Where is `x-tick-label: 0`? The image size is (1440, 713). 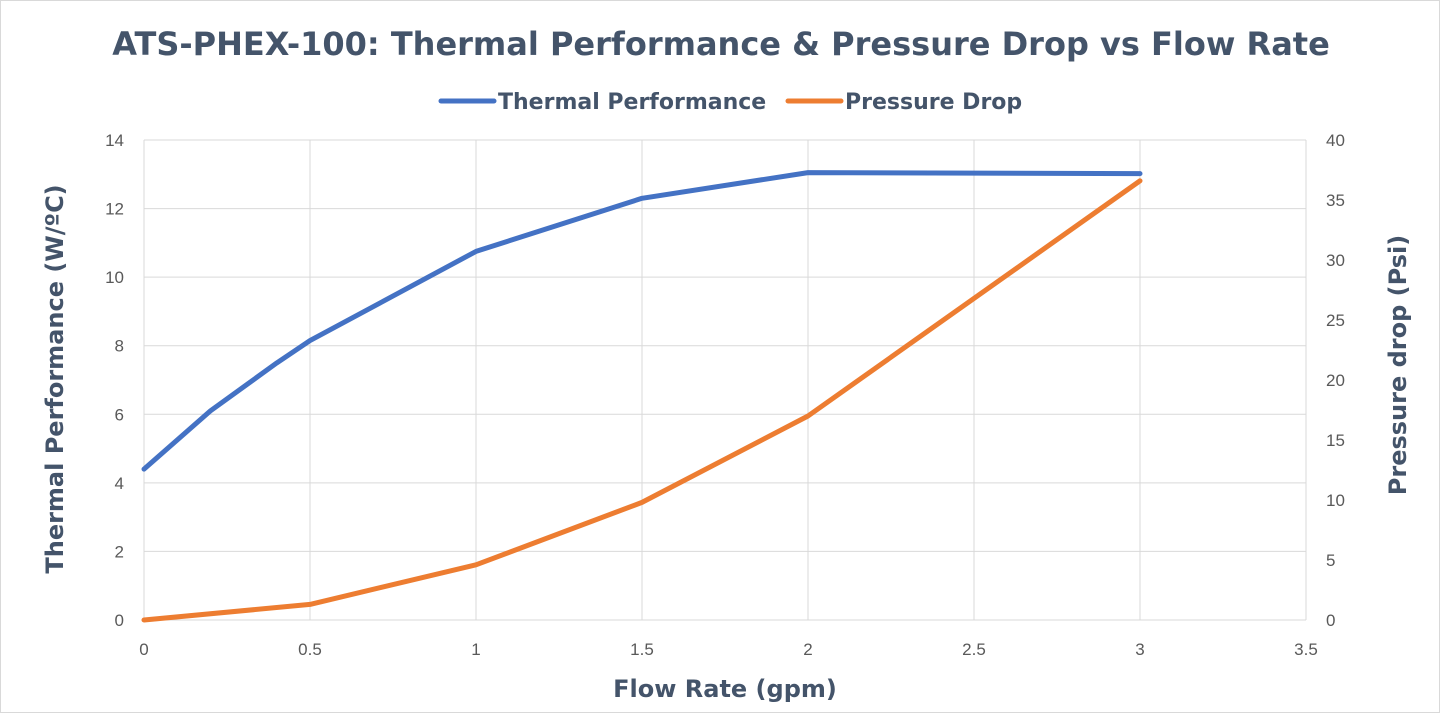 x-tick-label: 0 is located at coordinates (143, 649).